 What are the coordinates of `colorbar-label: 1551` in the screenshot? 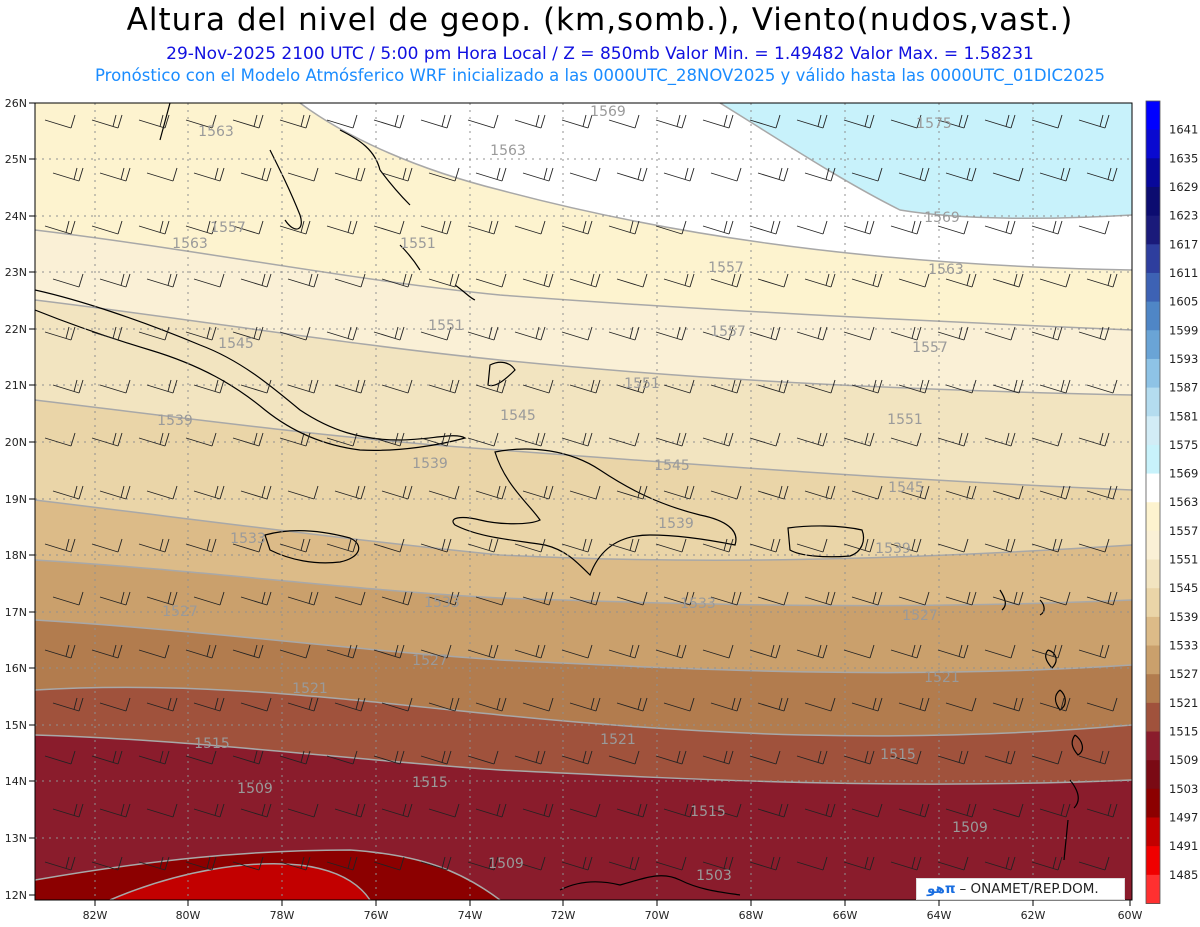 It's located at (1183, 560).